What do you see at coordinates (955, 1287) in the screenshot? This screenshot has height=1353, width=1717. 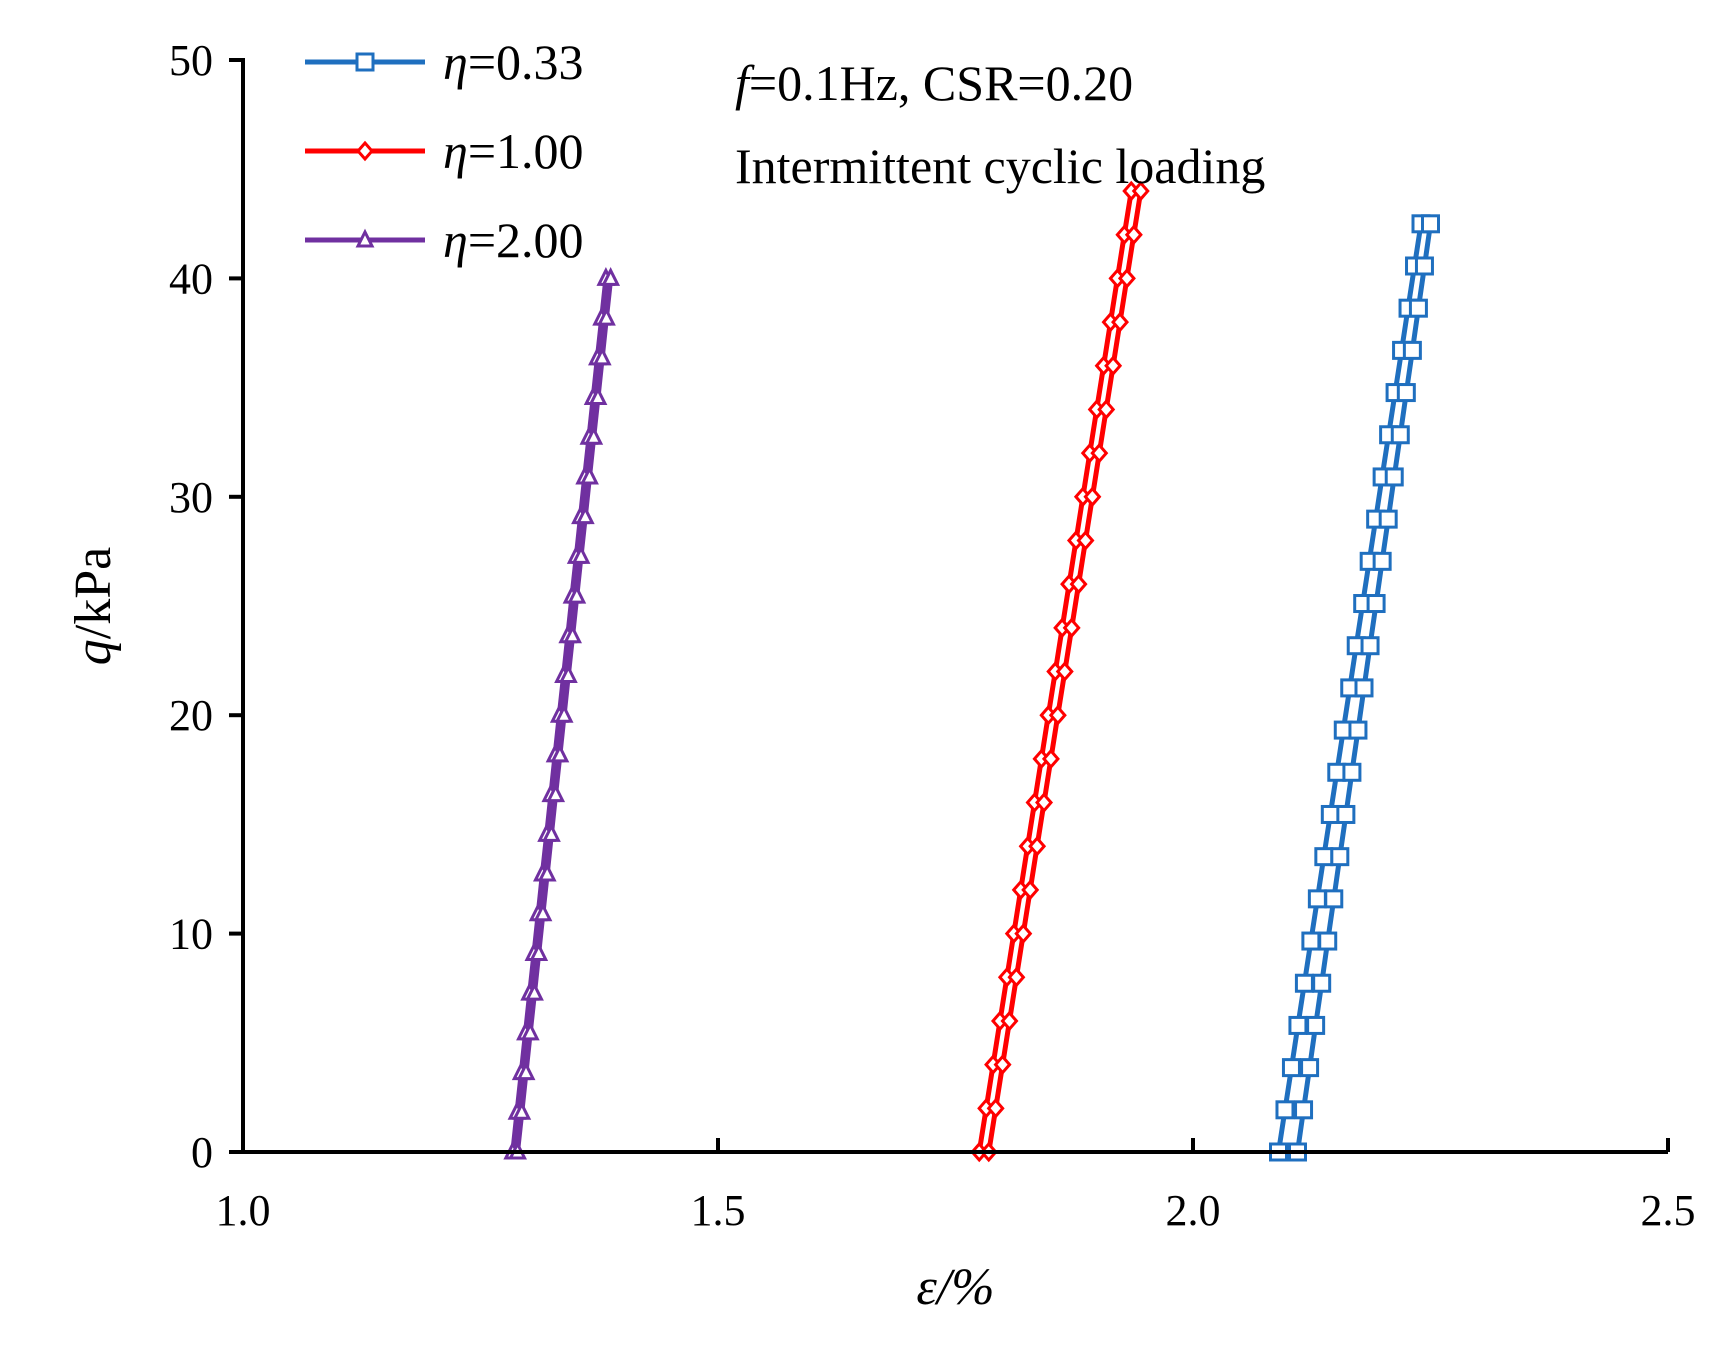 I see `x-axis-title: ε/%` at bounding box center [955, 1287].